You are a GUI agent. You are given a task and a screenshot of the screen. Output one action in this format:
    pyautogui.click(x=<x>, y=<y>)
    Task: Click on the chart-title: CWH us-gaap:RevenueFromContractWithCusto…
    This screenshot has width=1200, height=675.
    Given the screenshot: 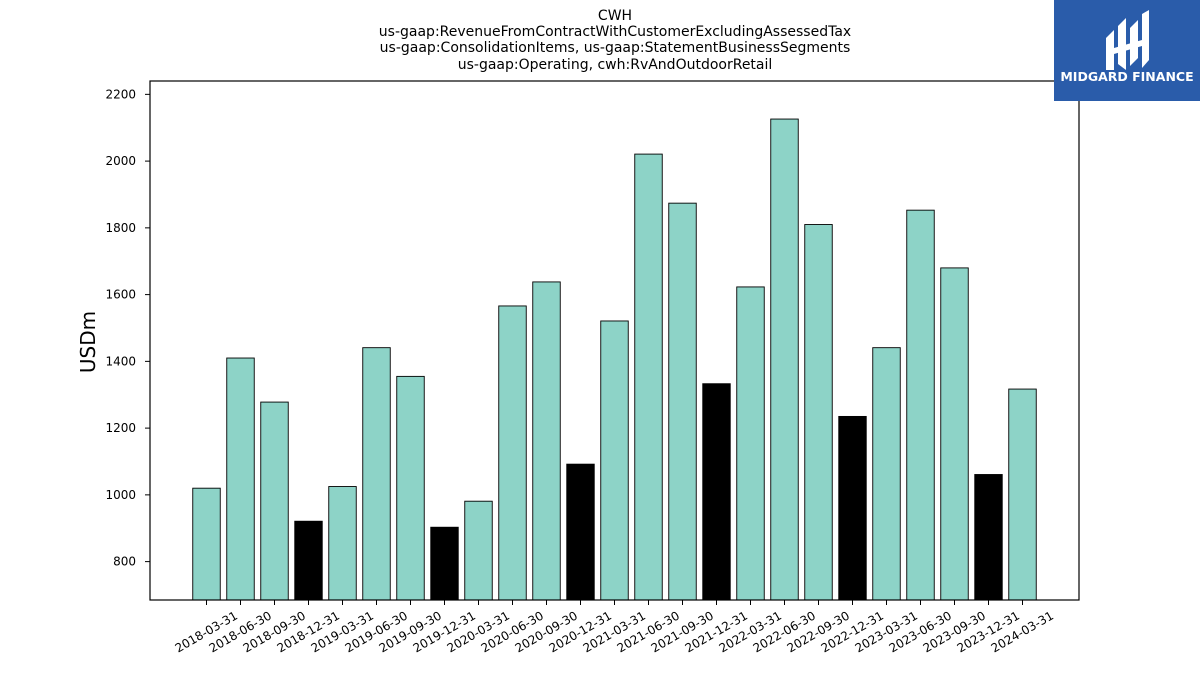 What is the action you would take?
    pyautogui.click(x=615, y=40)
    